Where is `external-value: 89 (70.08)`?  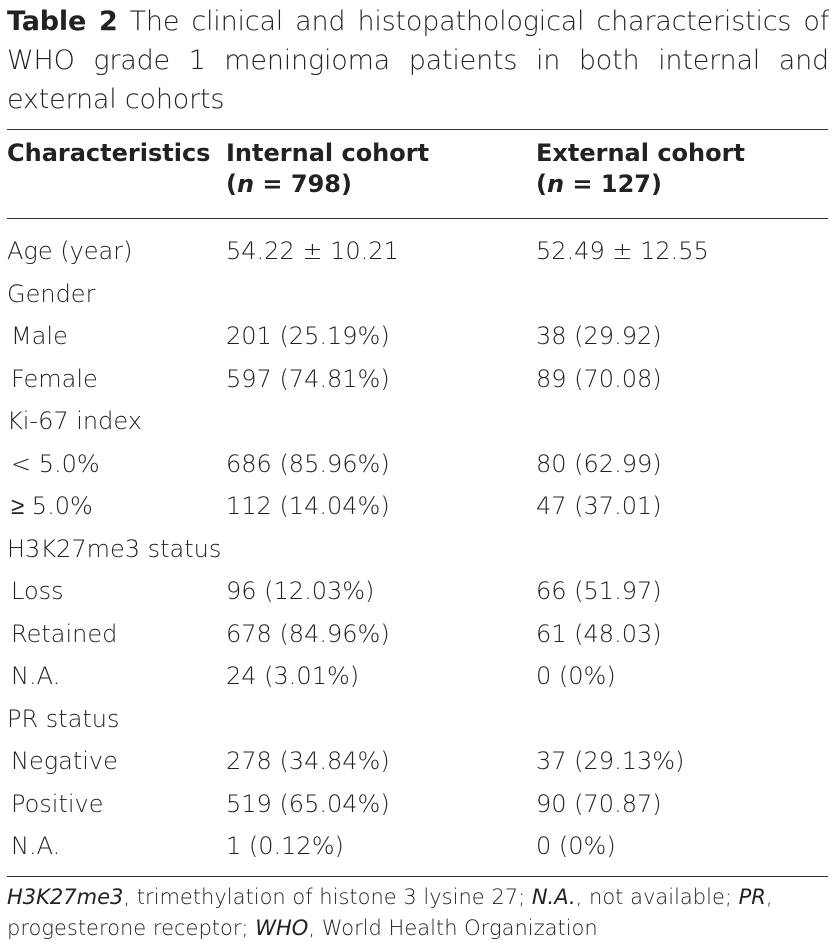
external-value: 89 (70.08) is located at coordinates (599, 378).